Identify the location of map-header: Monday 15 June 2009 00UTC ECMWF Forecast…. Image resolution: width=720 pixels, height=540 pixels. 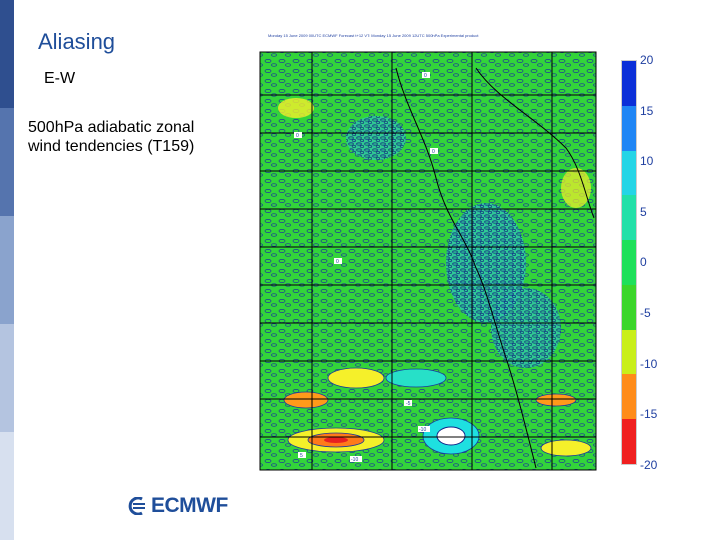
(373, 35).